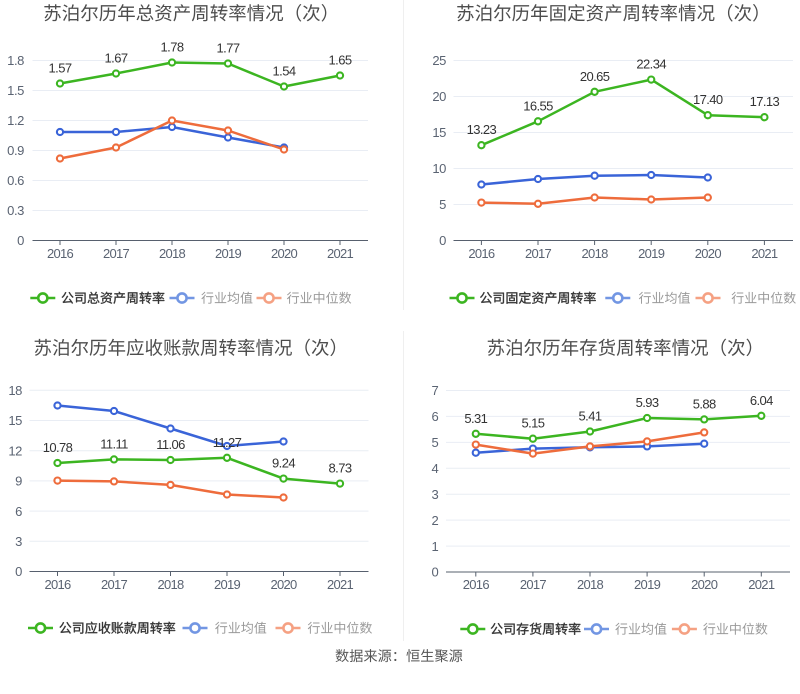 The width and height of the screenshot is (800, 694). Describe the element at coordinates (15, 390) in the screenshot. I see `svg-text: 18` at that location.